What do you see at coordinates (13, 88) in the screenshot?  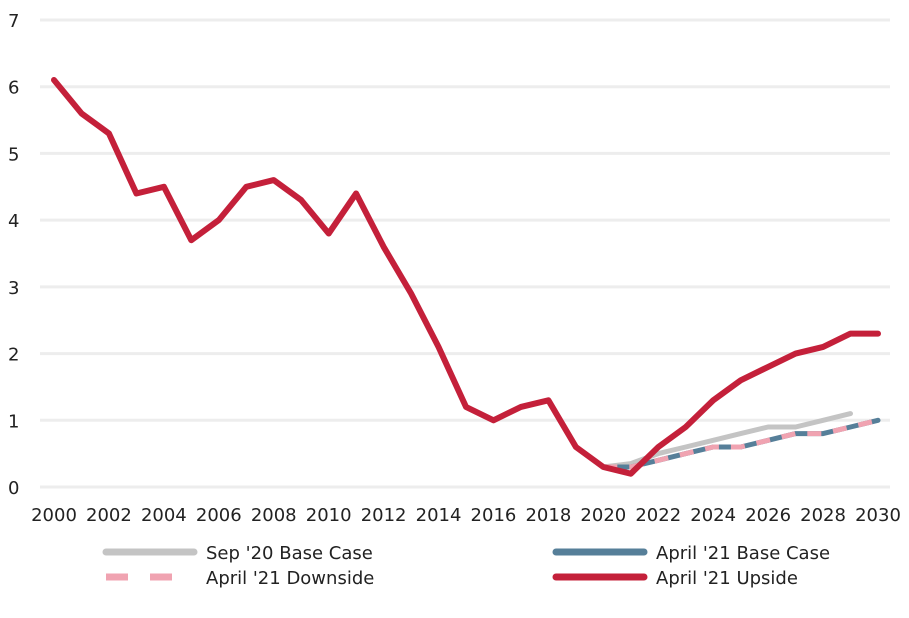 I see `y-tick-label: 6` at bounding box center [13, 88].